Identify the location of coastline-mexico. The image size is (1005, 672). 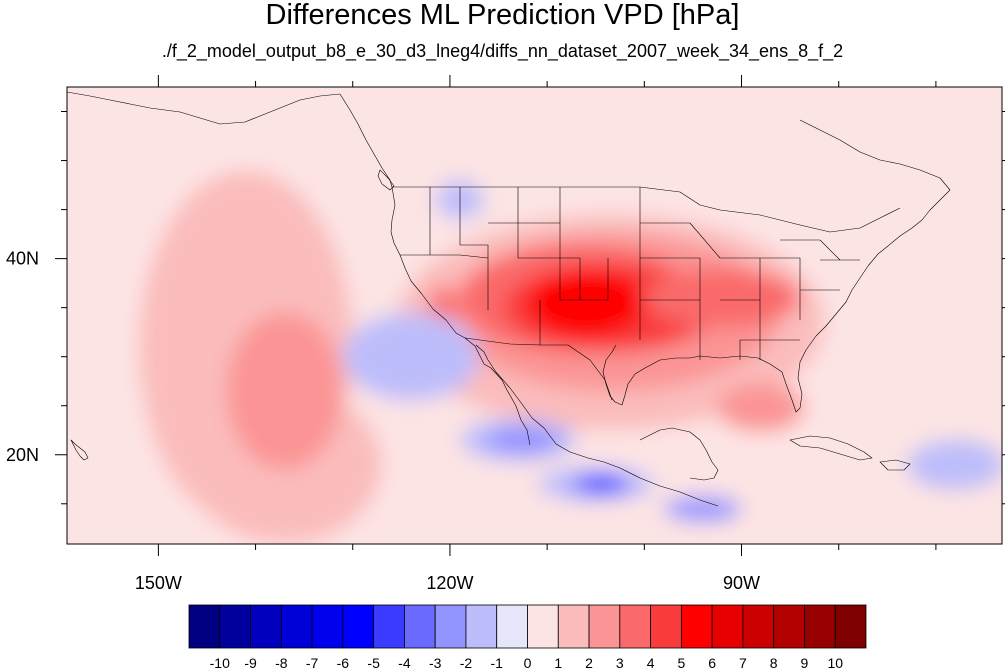
(597, 425).